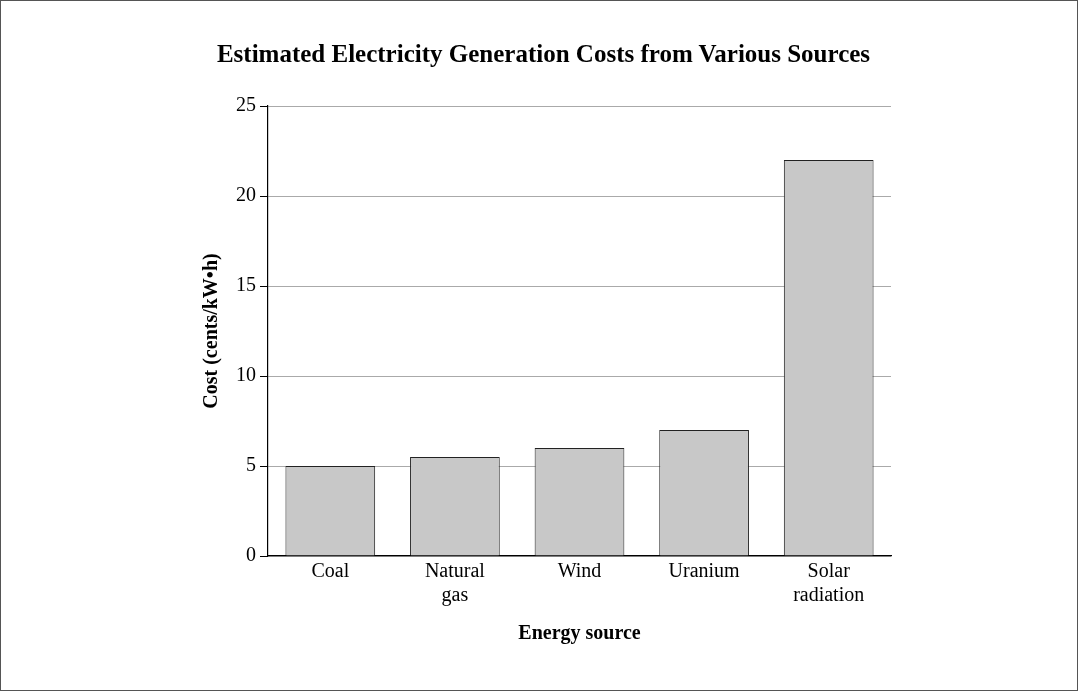 The image size is (1078, 691). Describe the element at coordinates (251, 464) in the screenshot. I see `y-tick-label: 5` at that location.